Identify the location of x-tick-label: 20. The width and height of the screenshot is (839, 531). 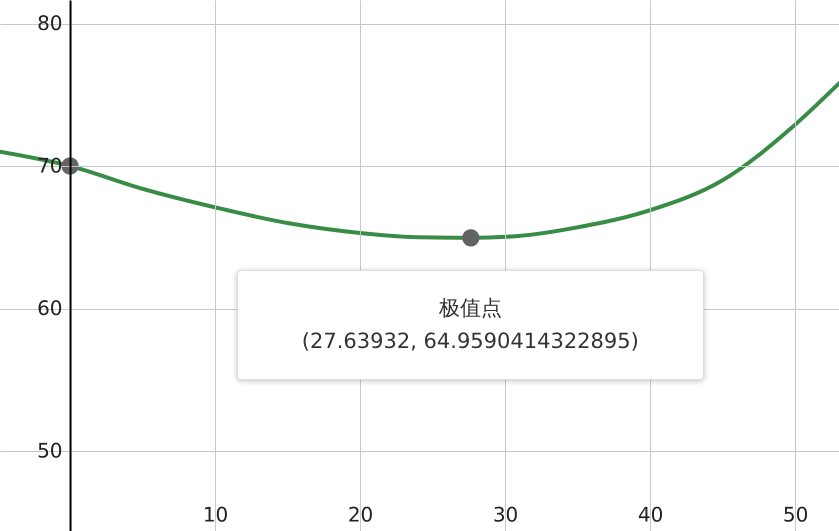
(361, 514).